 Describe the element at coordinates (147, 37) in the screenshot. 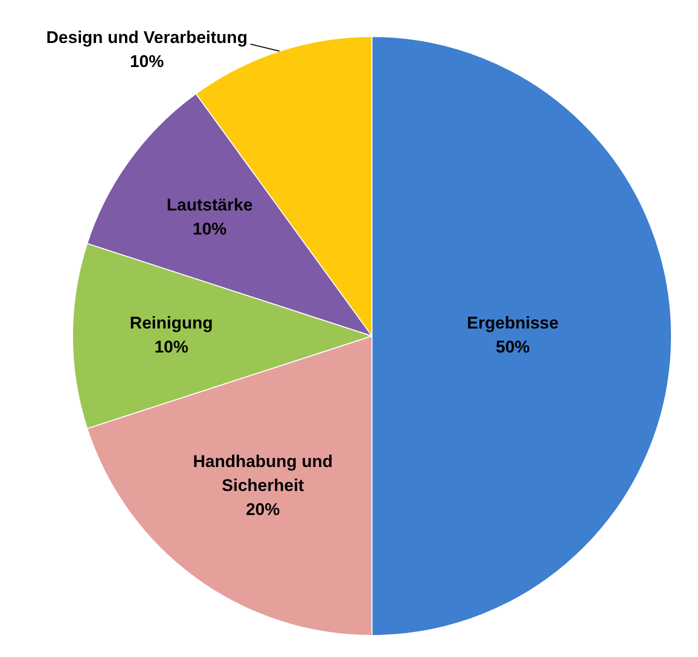

I see `slice-label: Design und Verarbeitung` at that location.